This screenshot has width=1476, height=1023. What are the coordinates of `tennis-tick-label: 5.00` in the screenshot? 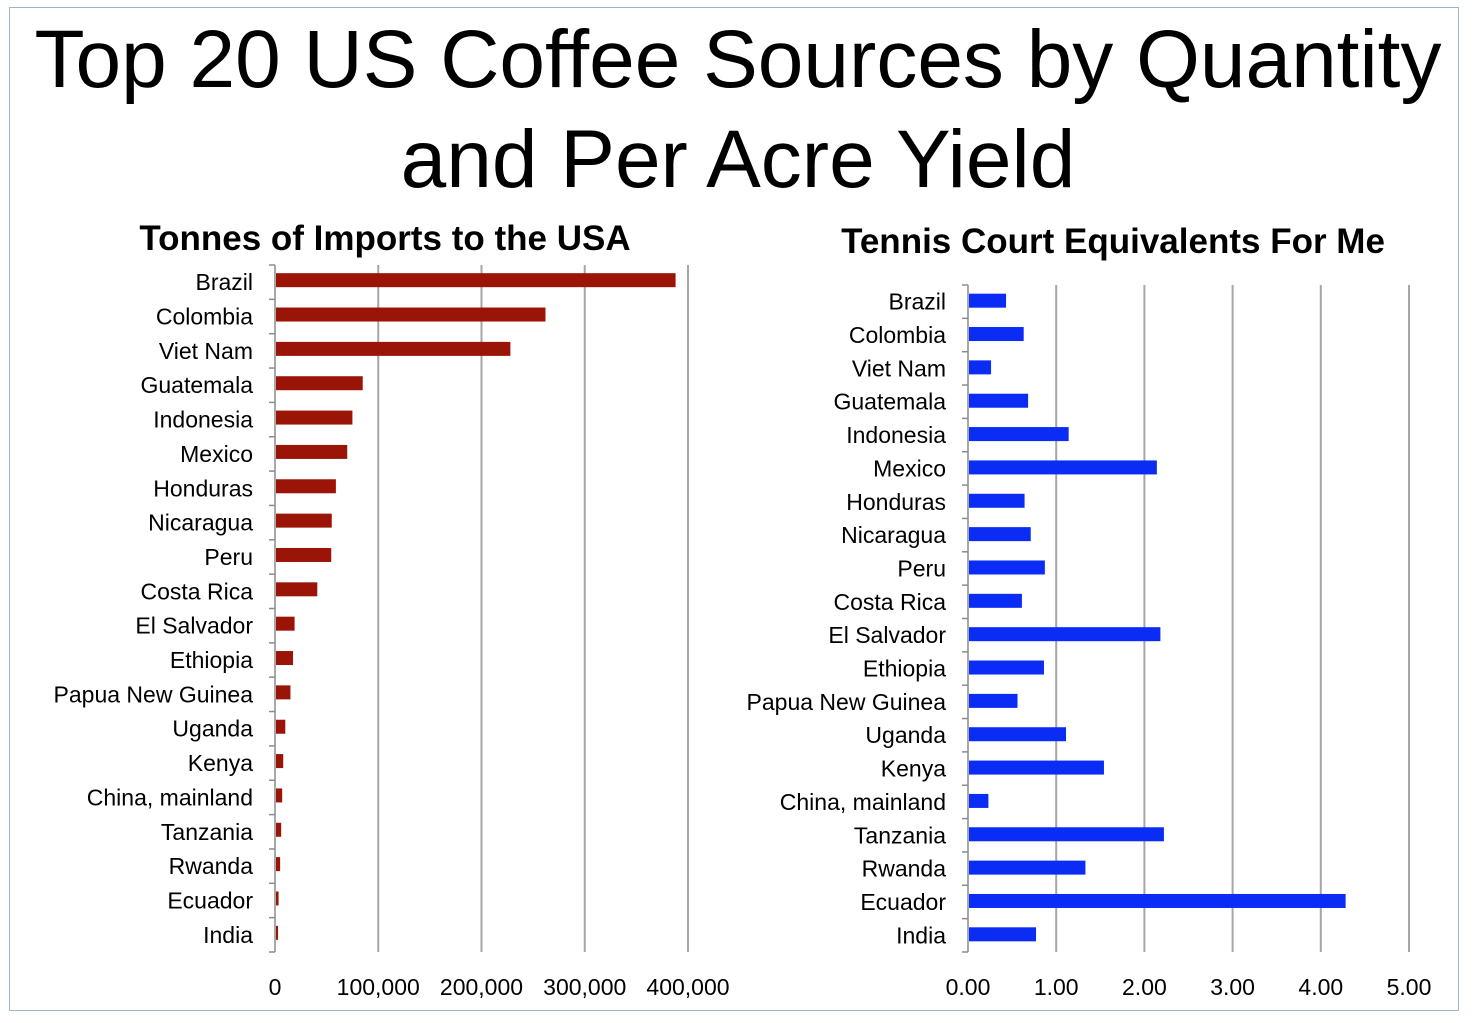 It's located at (1409, 987).